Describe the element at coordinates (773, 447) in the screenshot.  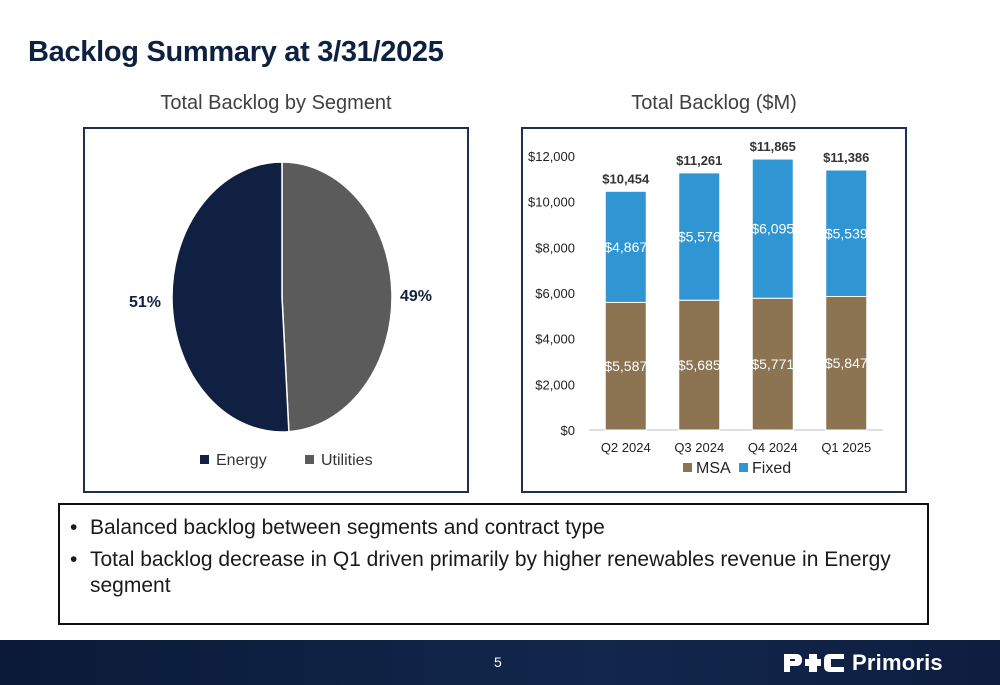
I see `x-tick-label: Q4 2024` at that location.